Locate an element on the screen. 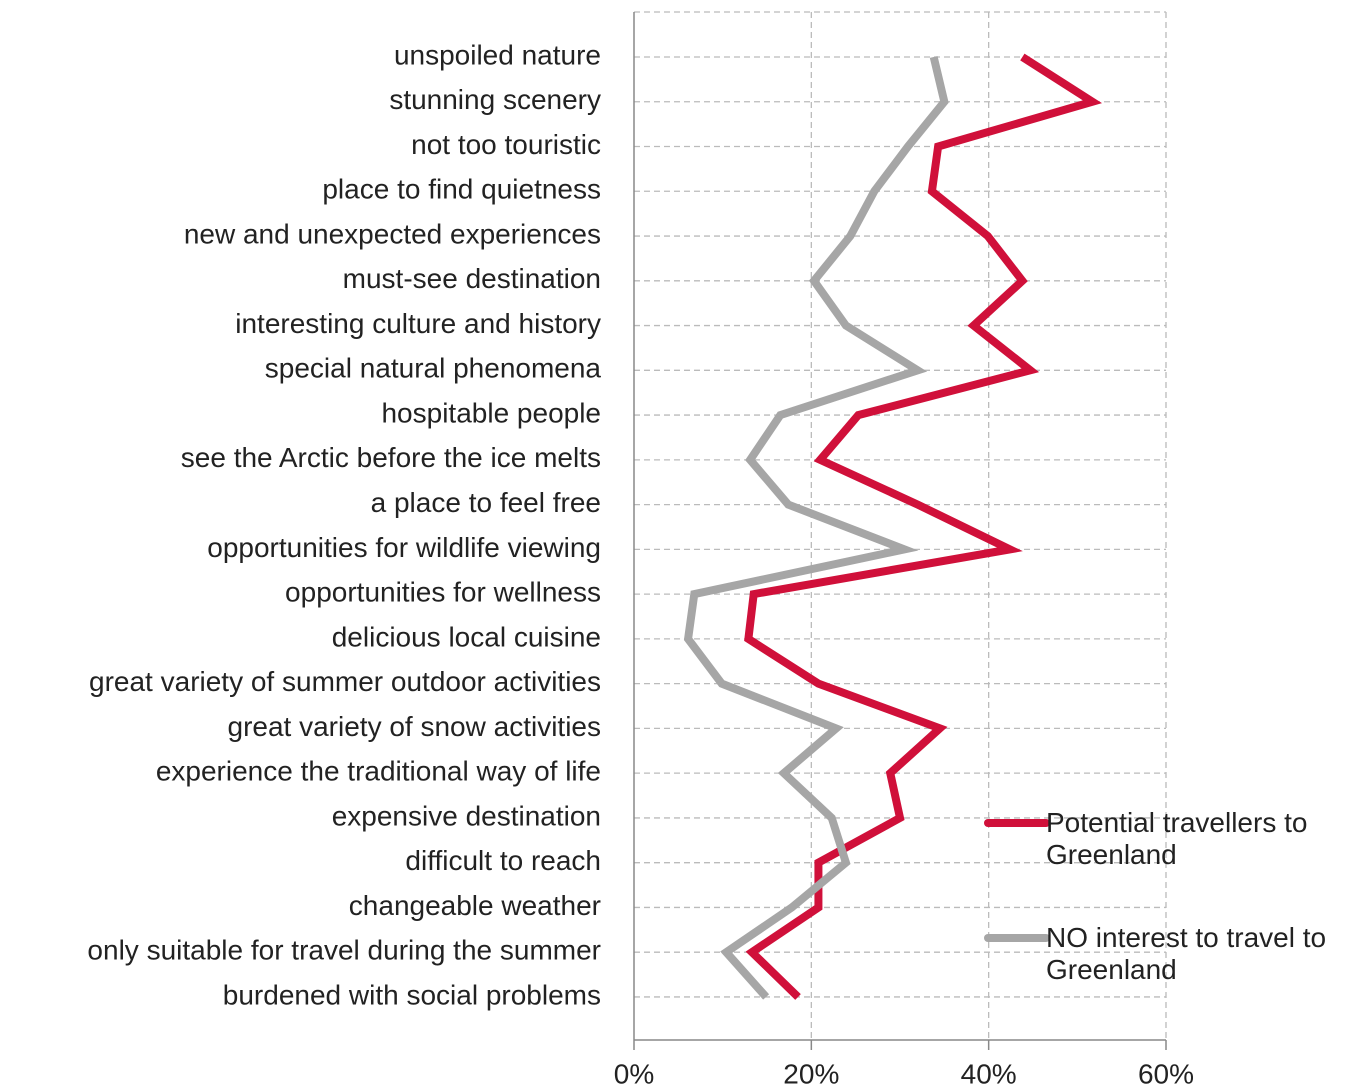 The image size is (1350, 1092). legend-label: NO interest to travel to Greenland is located at coordinates (1186, 953).